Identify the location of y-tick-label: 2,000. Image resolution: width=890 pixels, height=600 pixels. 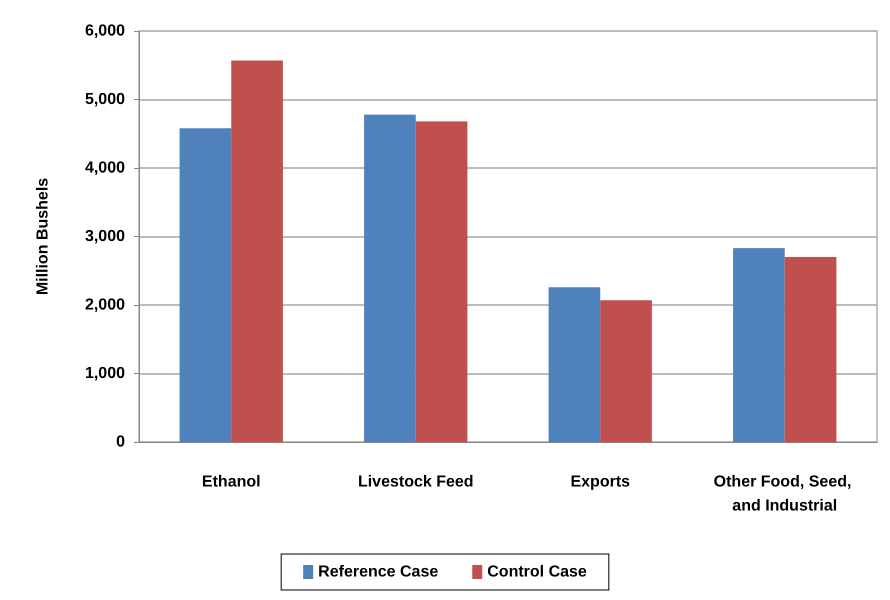
(105, 305).